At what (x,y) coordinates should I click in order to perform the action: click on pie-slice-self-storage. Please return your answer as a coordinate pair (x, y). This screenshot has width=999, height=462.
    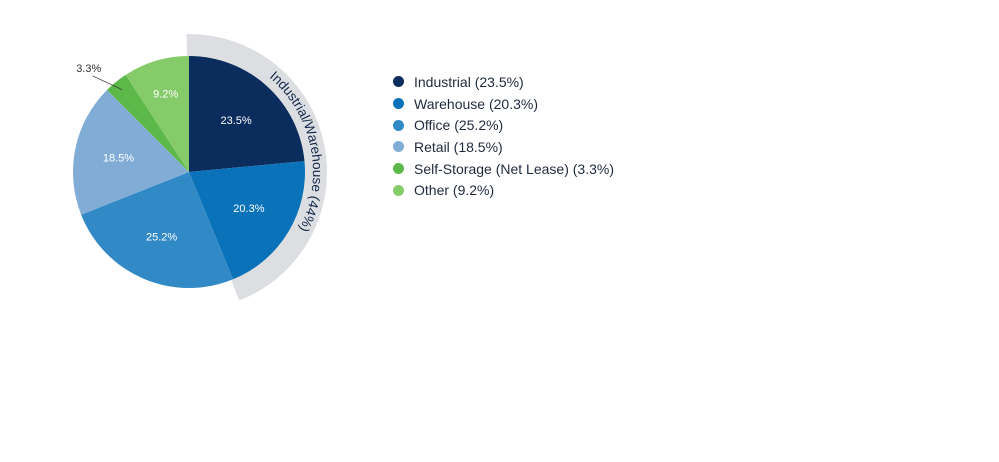
    Looking at the image, I should click on (147, 123).